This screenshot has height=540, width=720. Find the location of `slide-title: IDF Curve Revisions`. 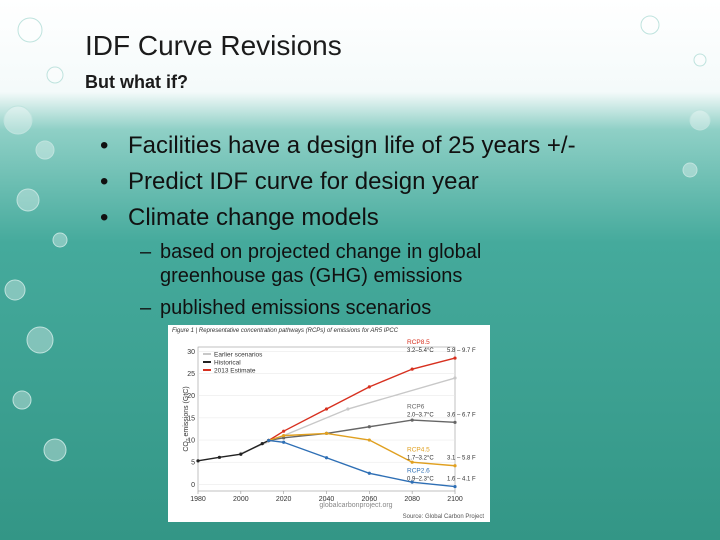

slide-title: IDF Curve Revisions is located at coordinates (213, 45).